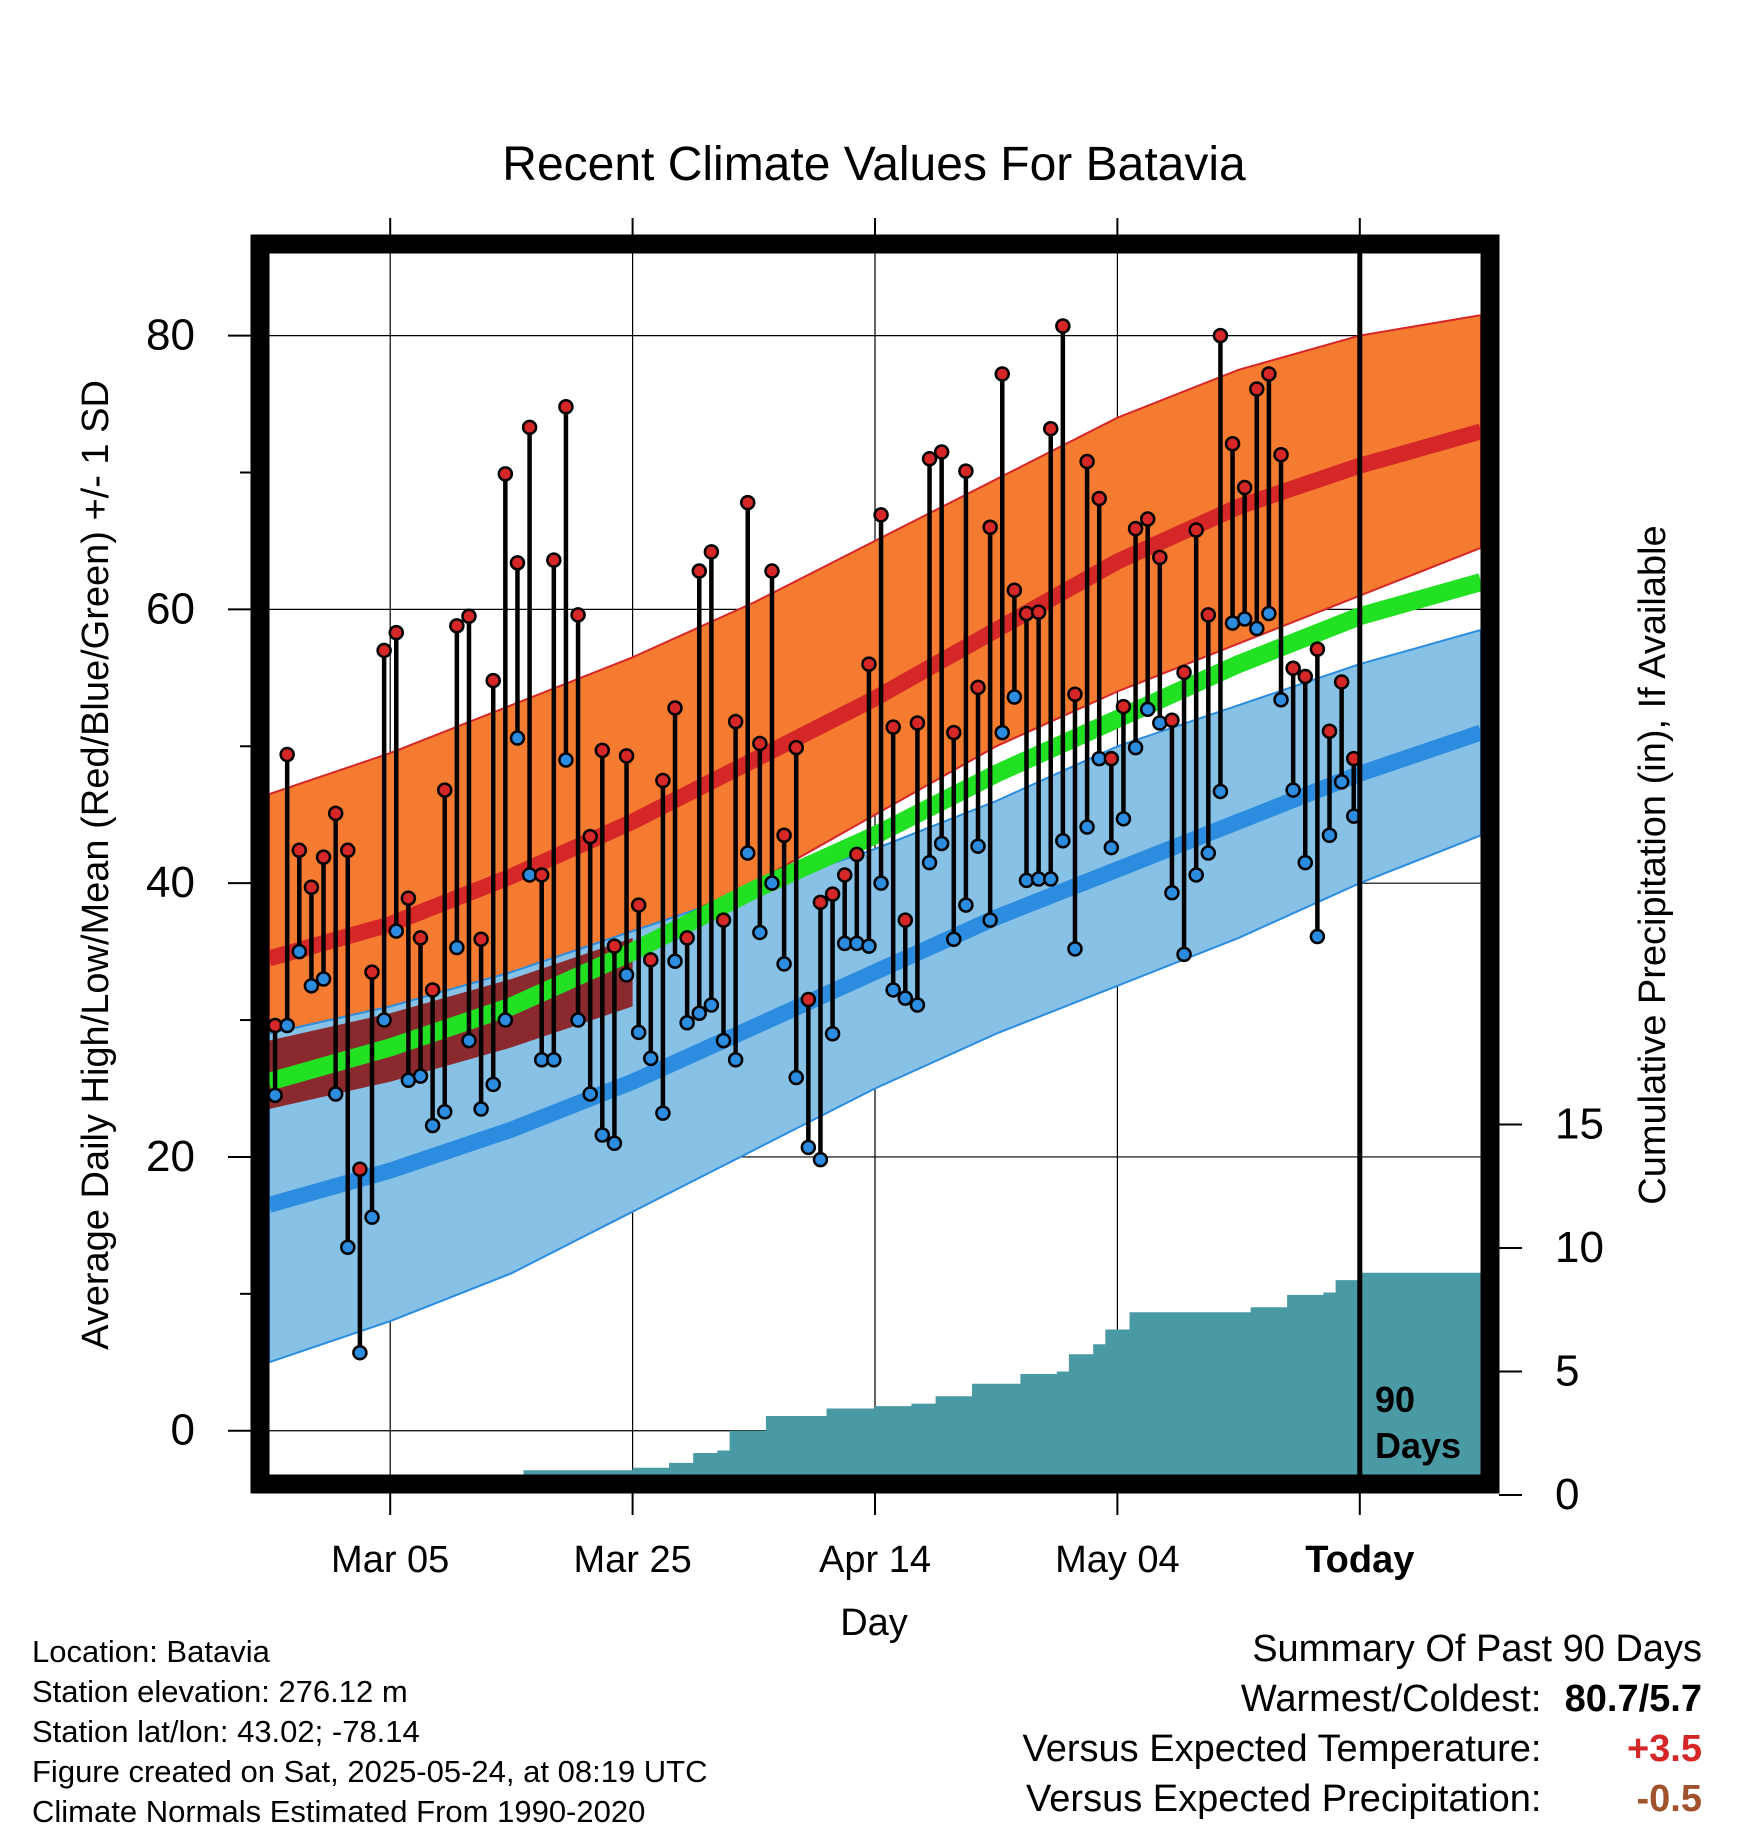 Image resolution: width=1748 pixels, height=1832 pixels. What do you see at coordinates (1664, 1749) in the screenshot?
I see `temp-value: +3.5` at bounding box center [1664, 1749].